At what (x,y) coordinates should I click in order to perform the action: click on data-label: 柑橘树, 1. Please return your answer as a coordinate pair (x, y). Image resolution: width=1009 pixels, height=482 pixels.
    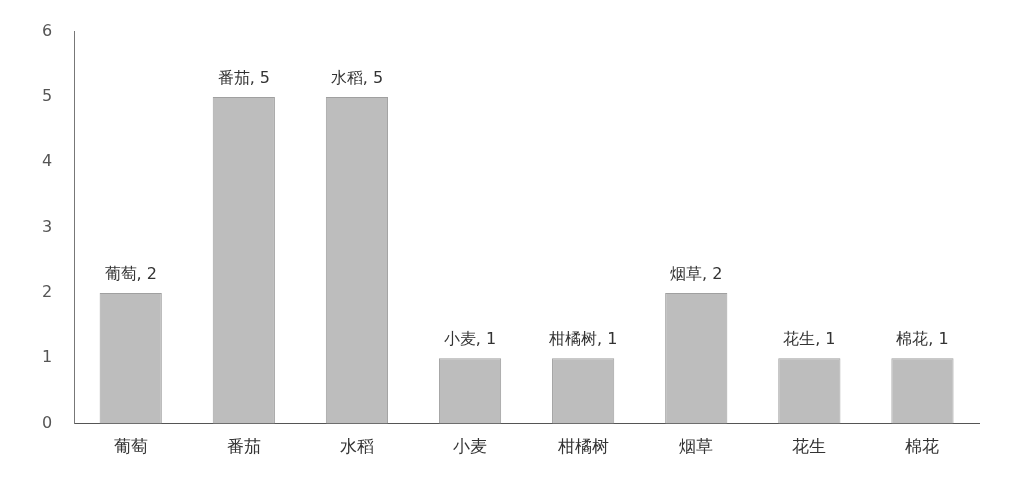
    Looking at the image, I should click on (582, 339).